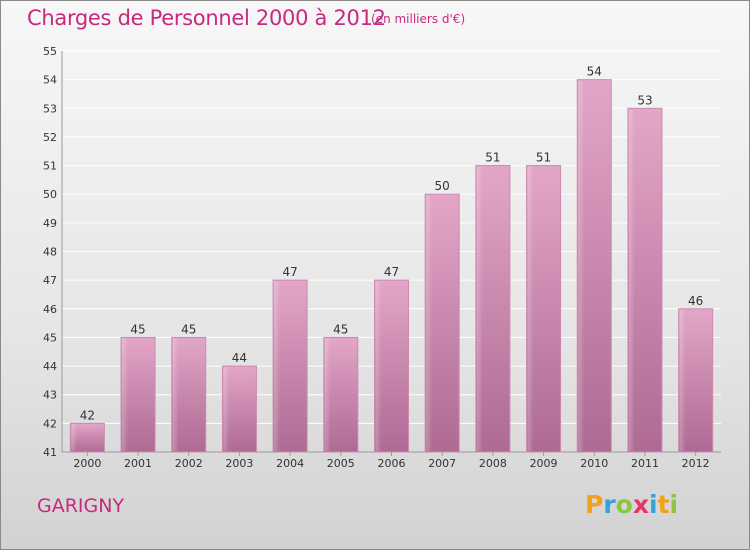 The height and width of the screenshot is (550, 750). Describe the element at coordinates (340, 329) in the screenshot. I see `data-label-2005: 45` at that location.